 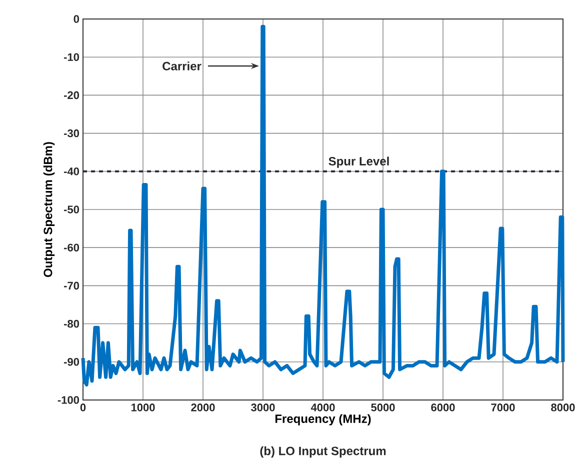 What do you see at coordinates (383, 408) in the screenshot?
I see `x-tick-label: 5000` at bounding box center [383, 408].